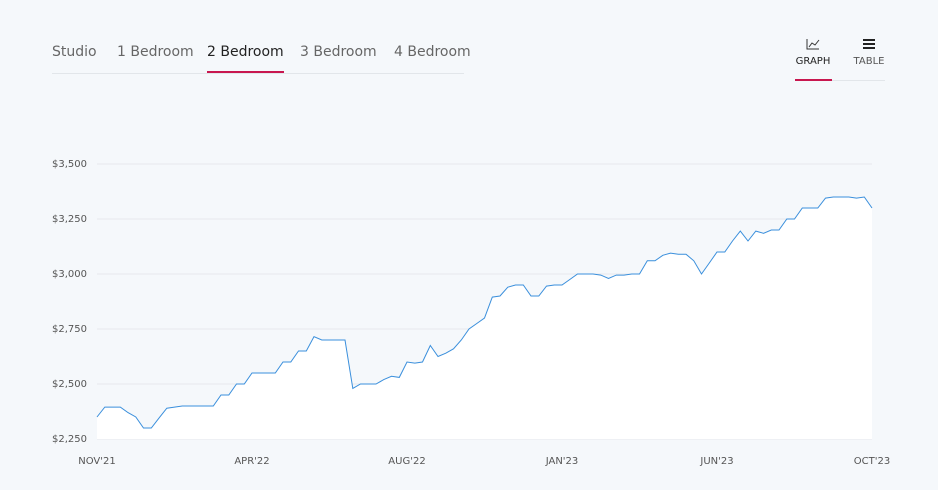  I want to click on y-tick-label: $3,000, so click(69, 274).